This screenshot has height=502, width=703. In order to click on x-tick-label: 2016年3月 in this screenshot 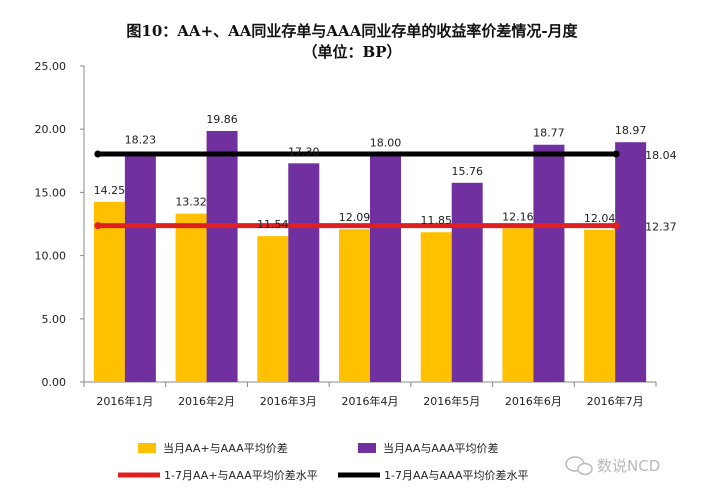, I will do `click(288, 401)`.